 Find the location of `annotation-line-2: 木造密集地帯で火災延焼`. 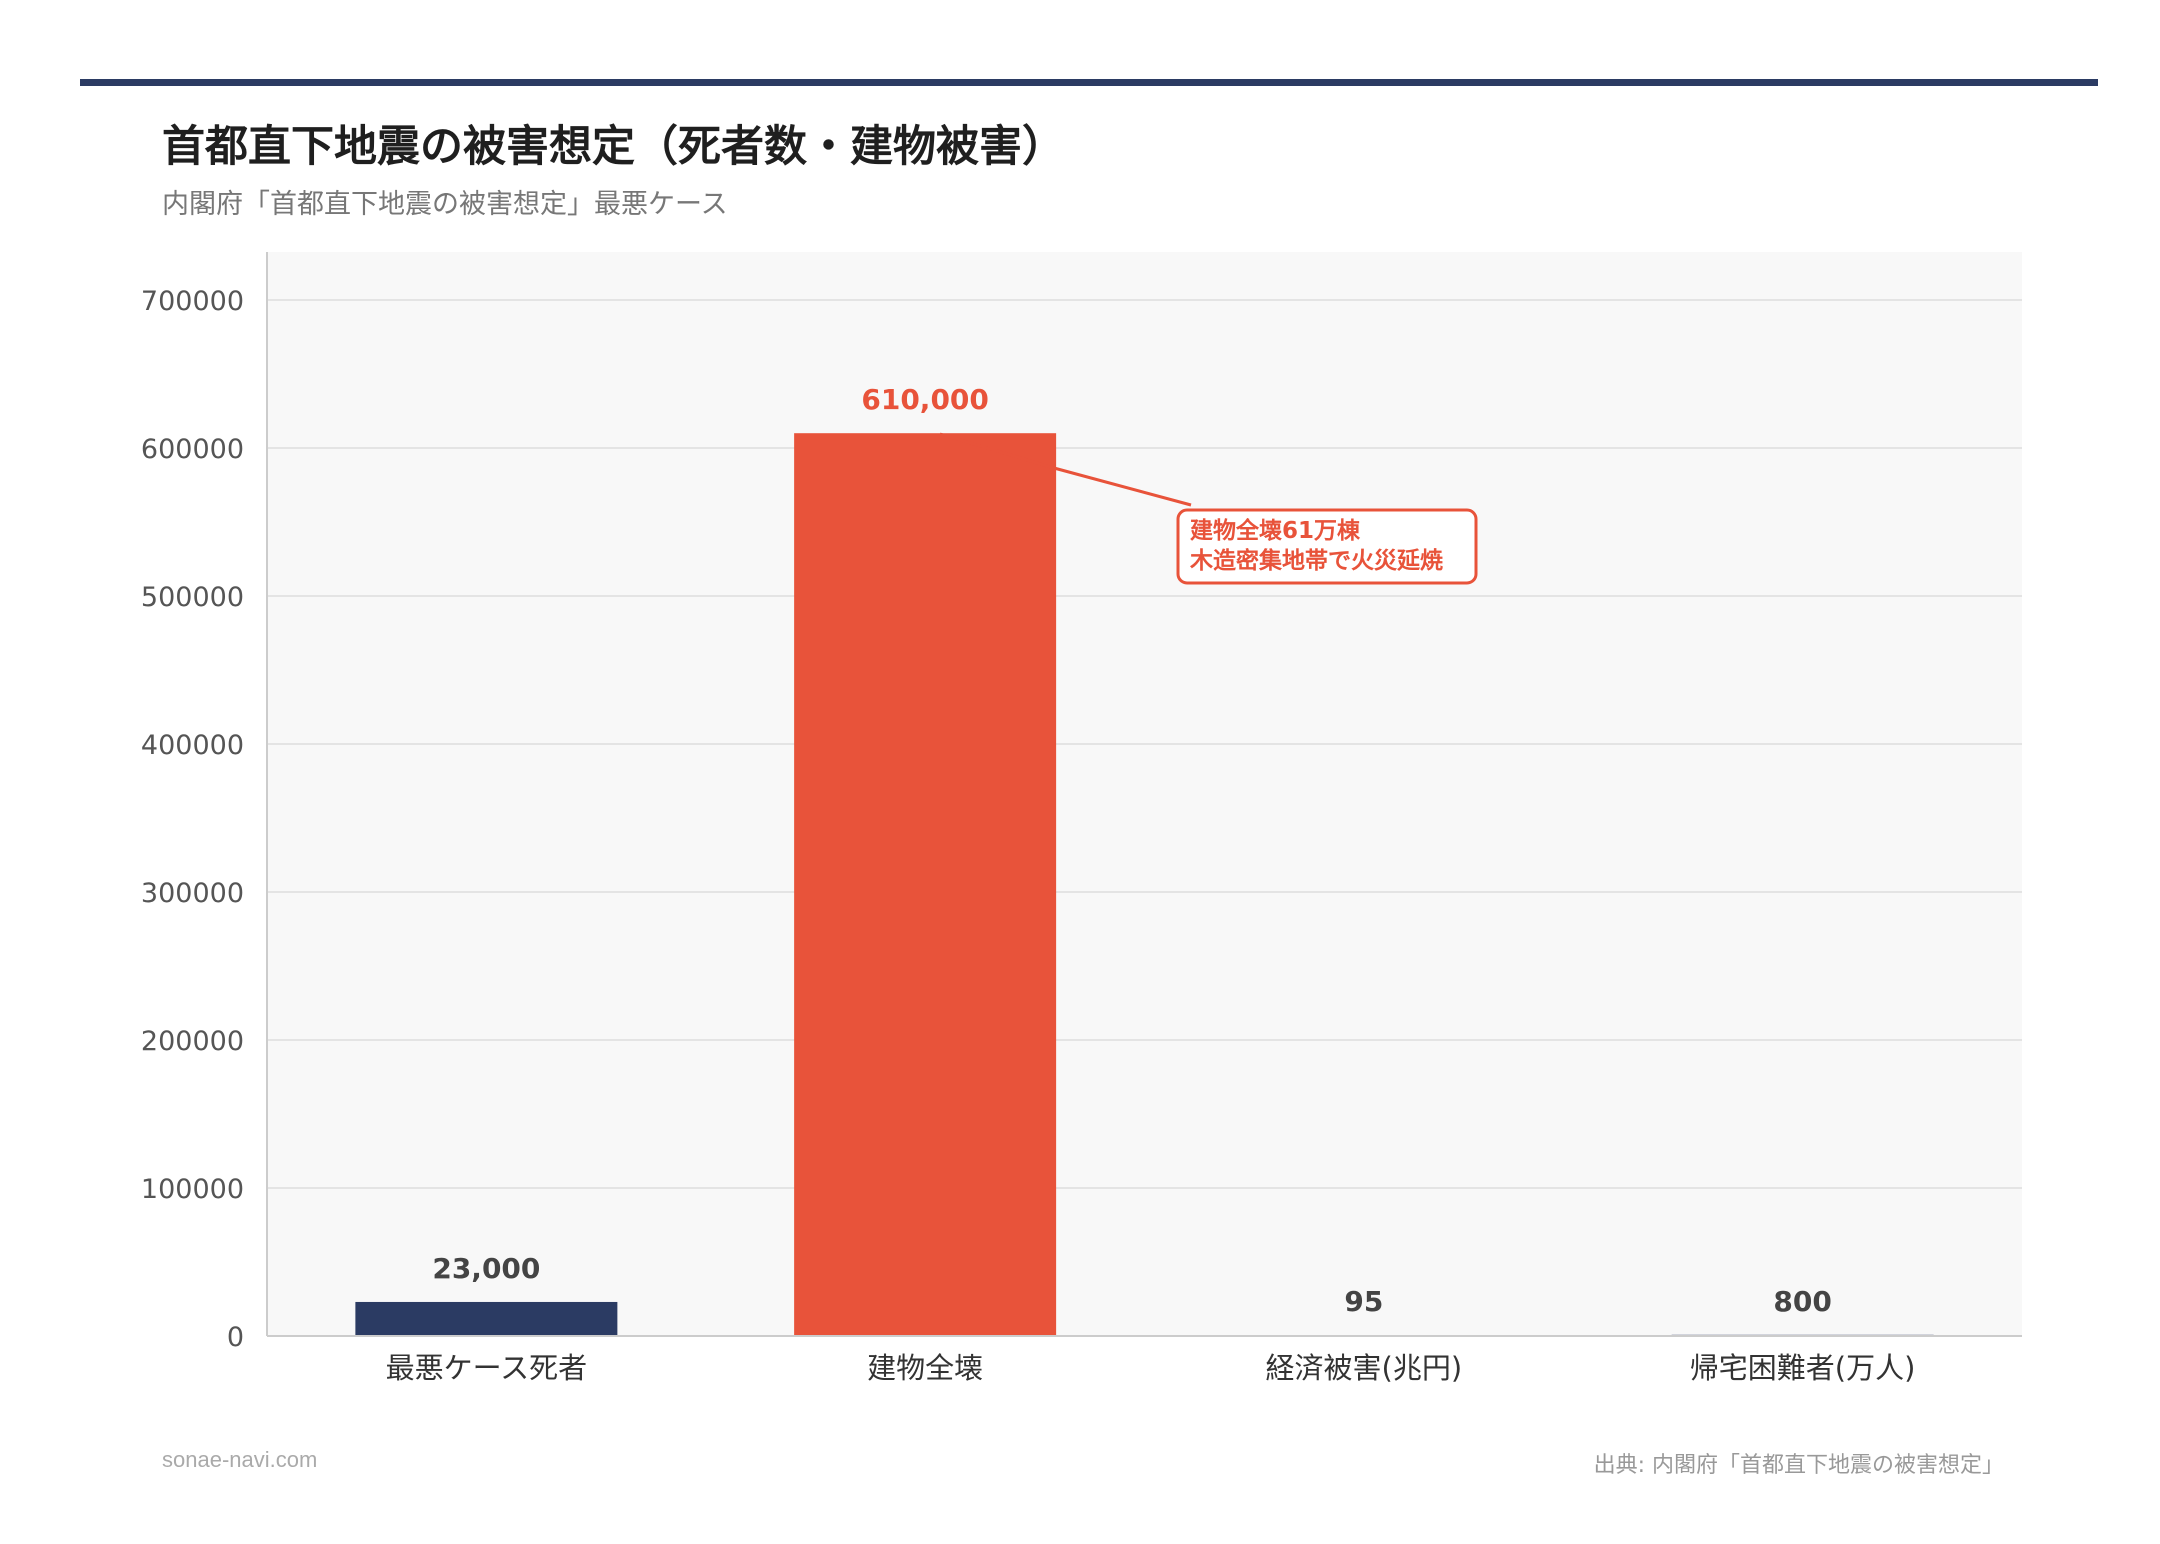

annotation-line-2: 木造密集地帯で火災延焼 is located at coordinates (1316, 560).